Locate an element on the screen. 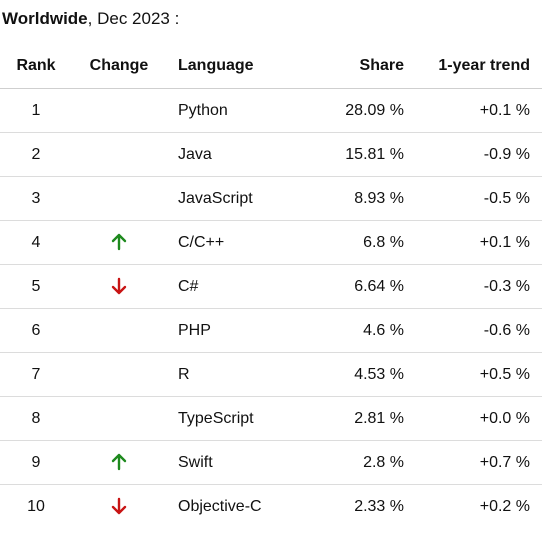  table-row: 5 C# 6.64 % -0.3 % is located at coordinates (271, 286).